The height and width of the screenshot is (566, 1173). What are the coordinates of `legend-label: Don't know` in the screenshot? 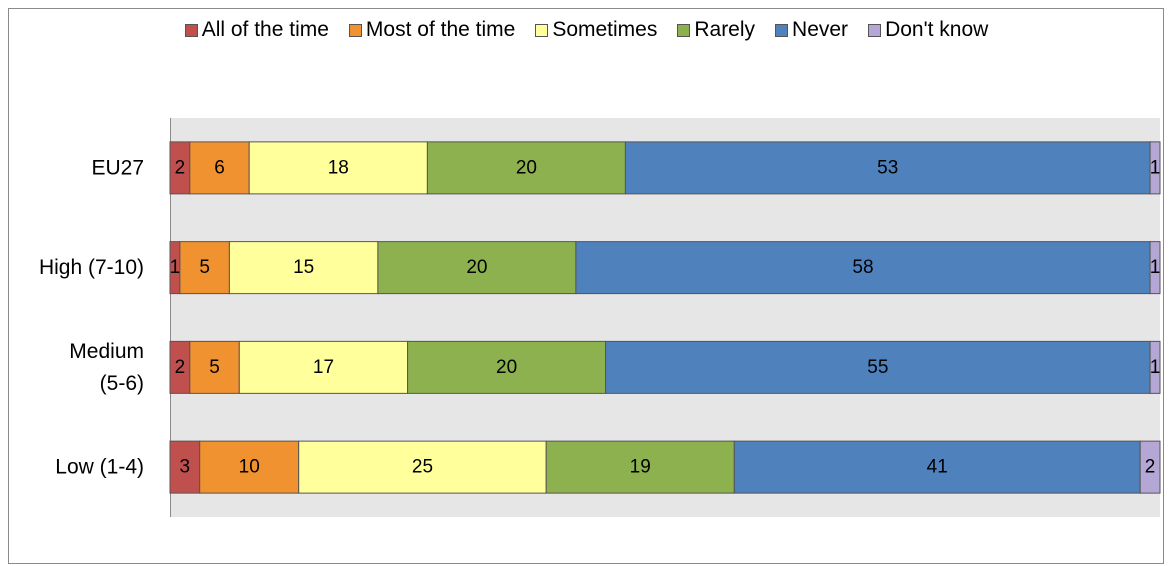 It's located at (937, 29).